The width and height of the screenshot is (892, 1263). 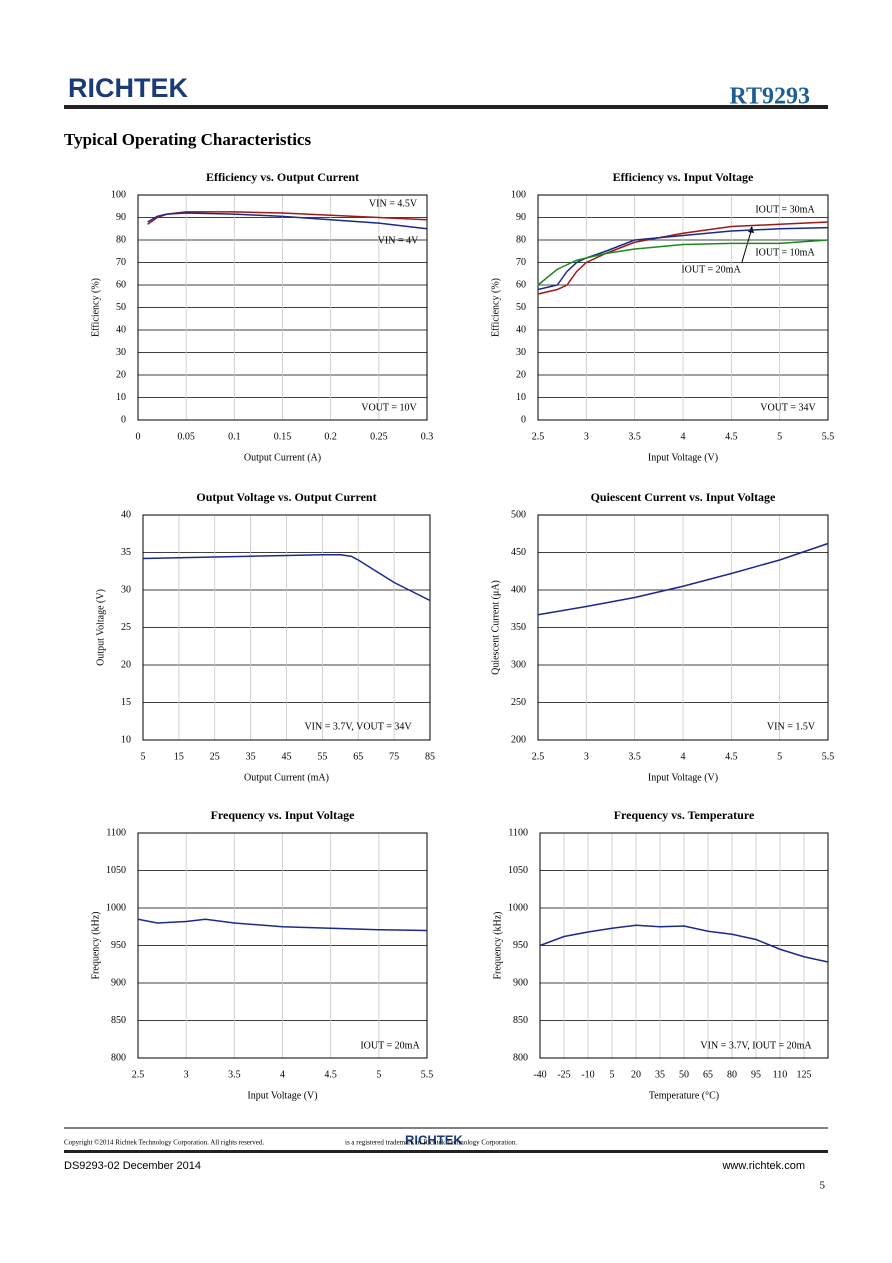 What do you see at coordinates (398, 240) in the screenshot?
I see `series-label: VIN = 4V` at bounding box center [398, 240].